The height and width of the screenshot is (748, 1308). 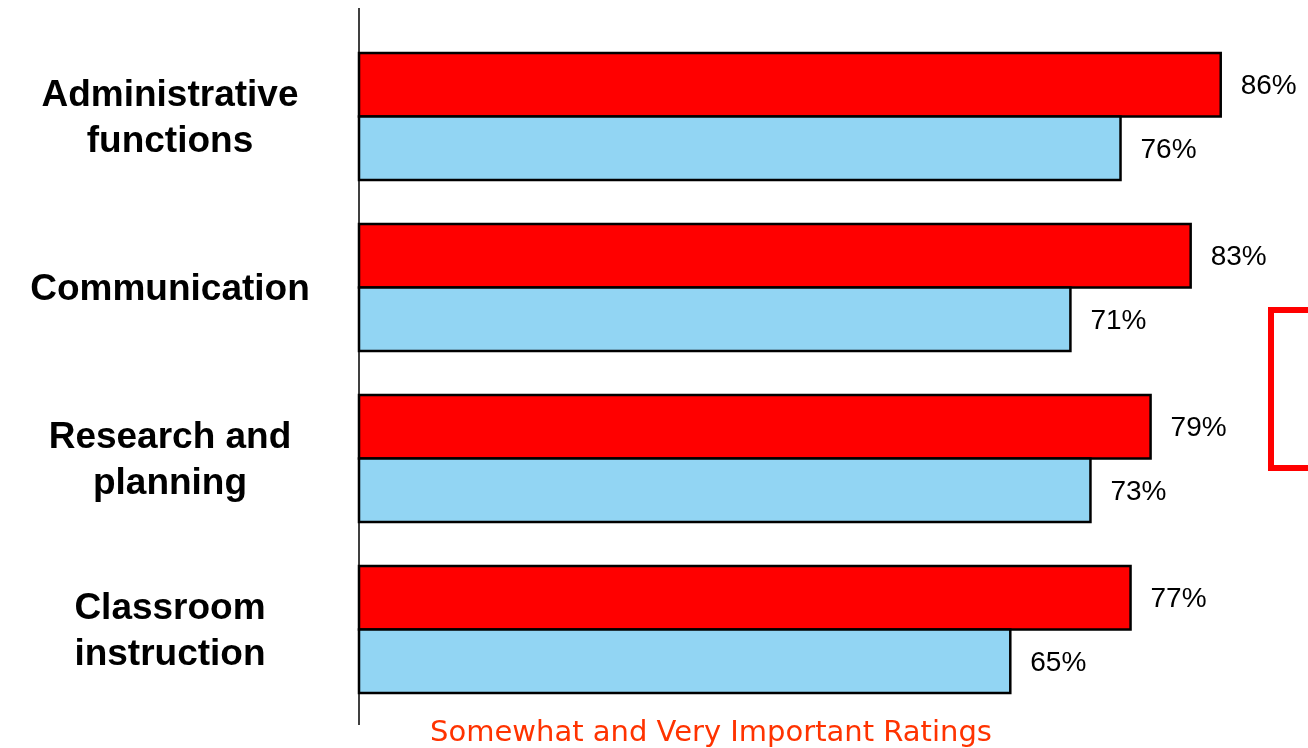 What do you see at coordinates (1238, 256) in the screenshot?
I see `data-label: 83%` at bounding box center [1238, 256].